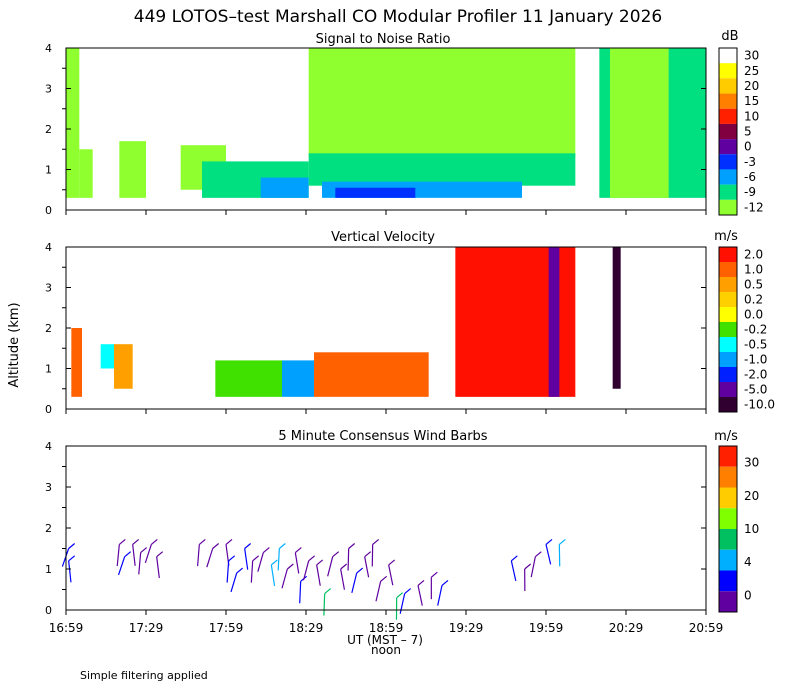 The height and width of the screenshot is (700, 800). Describe the element at coordinates (386, 212) in the screenshot. I see `snr-x-ticks` at that location.